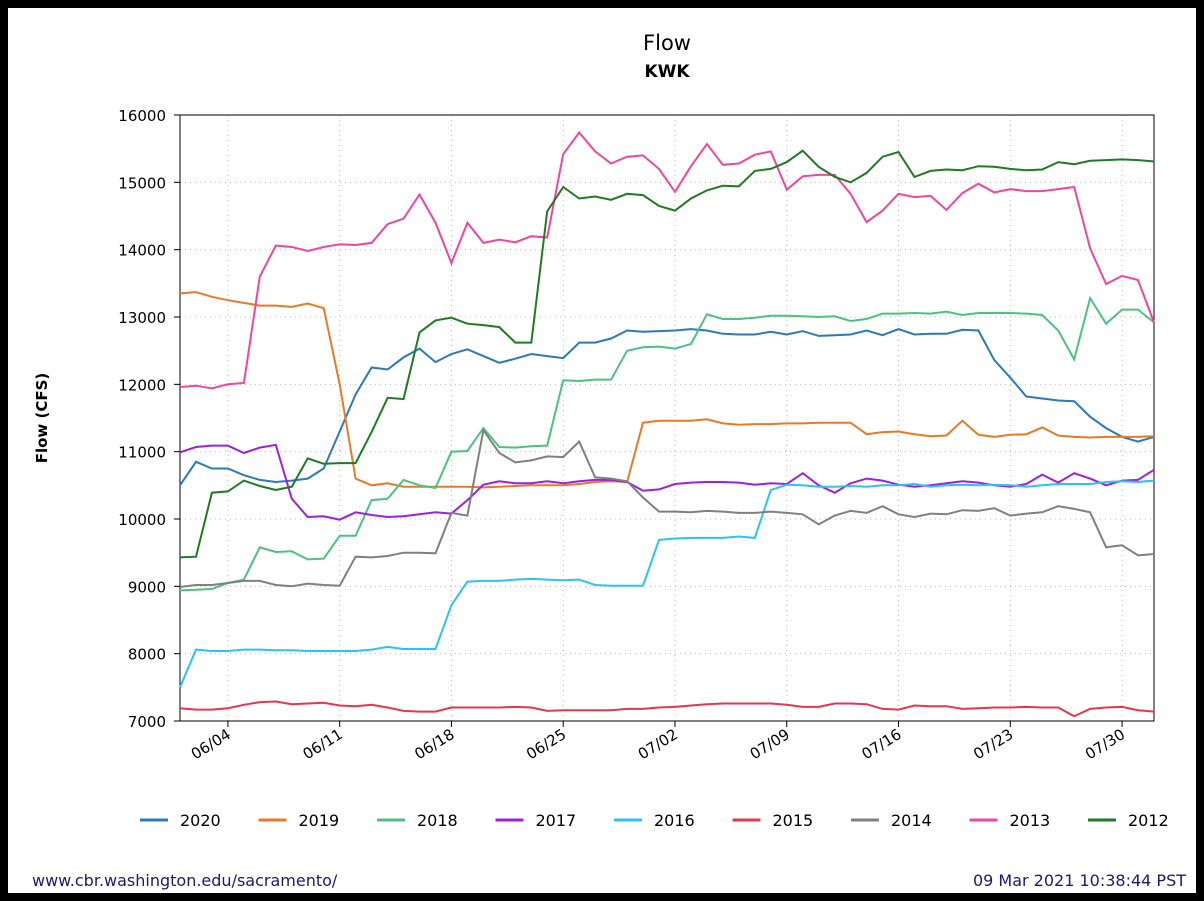  What do you see at coordinates (667, 72) in the screenshot?
I see `chart-subtitle: KWK` at bounding box center [667, 72].